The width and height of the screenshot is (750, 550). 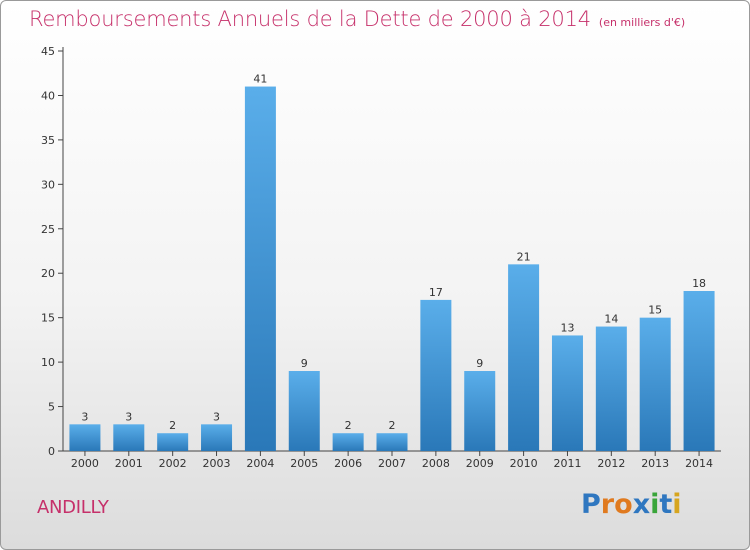 What do you see at coordinates (392, 463) in the screenshot?
I see `x-tick-label-2007: 2007` at bounding box center [392, 463].